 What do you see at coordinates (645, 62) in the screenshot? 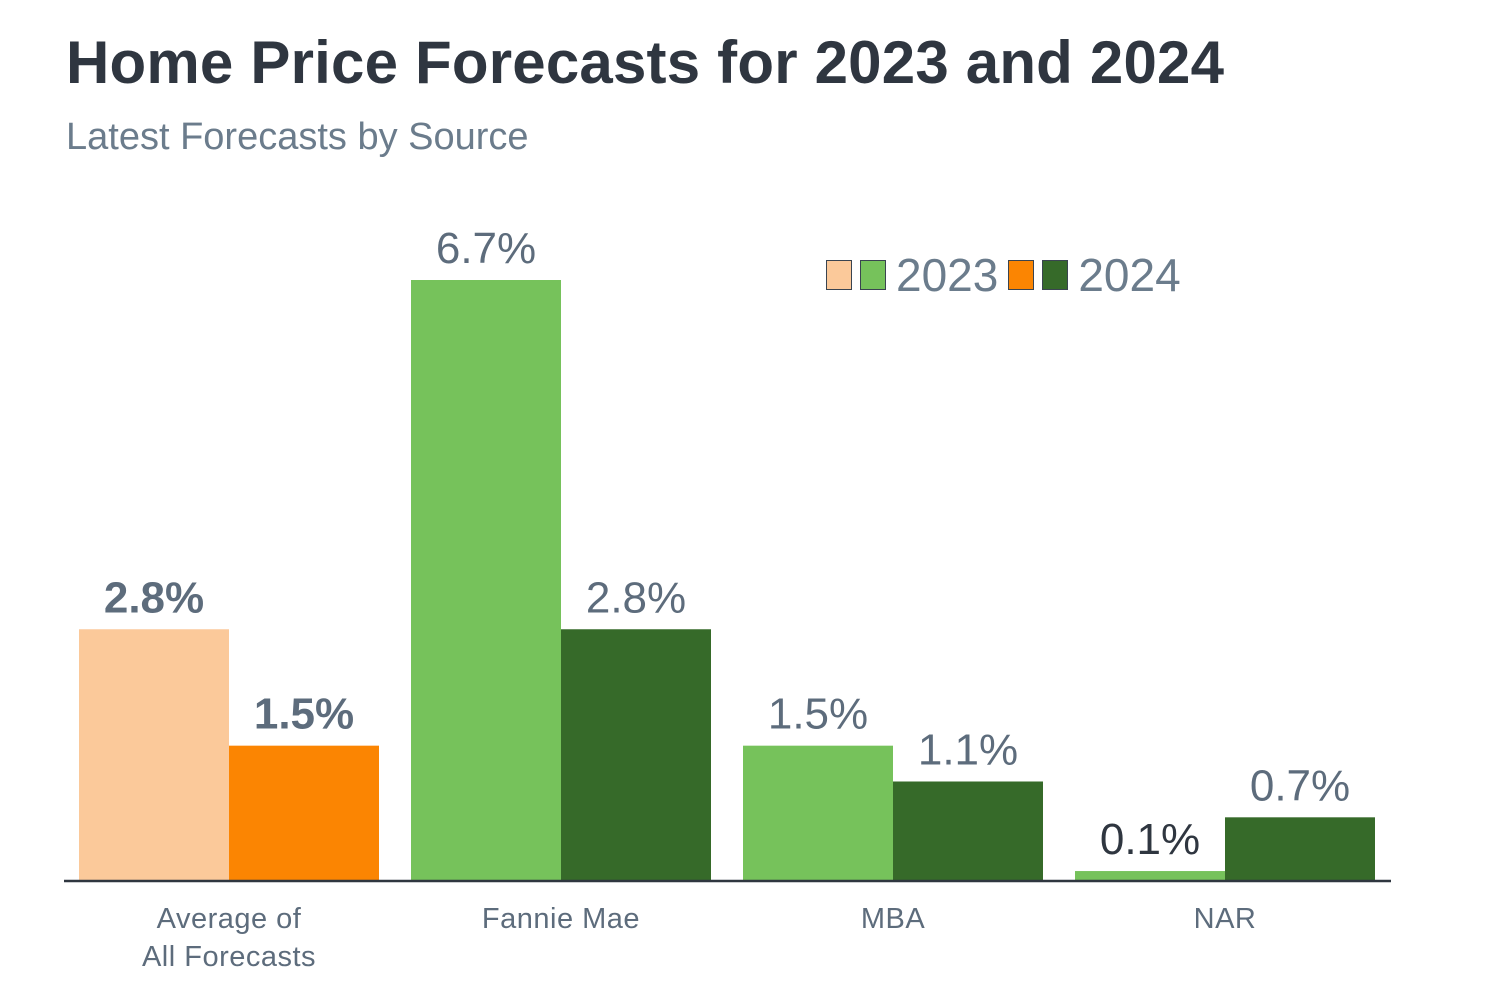
I see `chart-title: Home Price Forecasts for 2023 and 2024` at bounding box center [645, 62].